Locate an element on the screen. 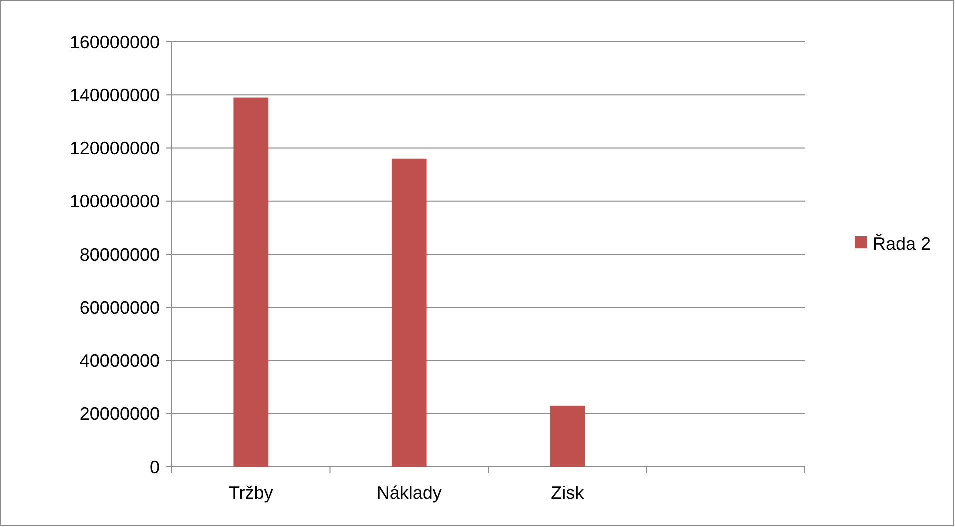  x-tick-label: Zisk is located at coordinates (568, 493).